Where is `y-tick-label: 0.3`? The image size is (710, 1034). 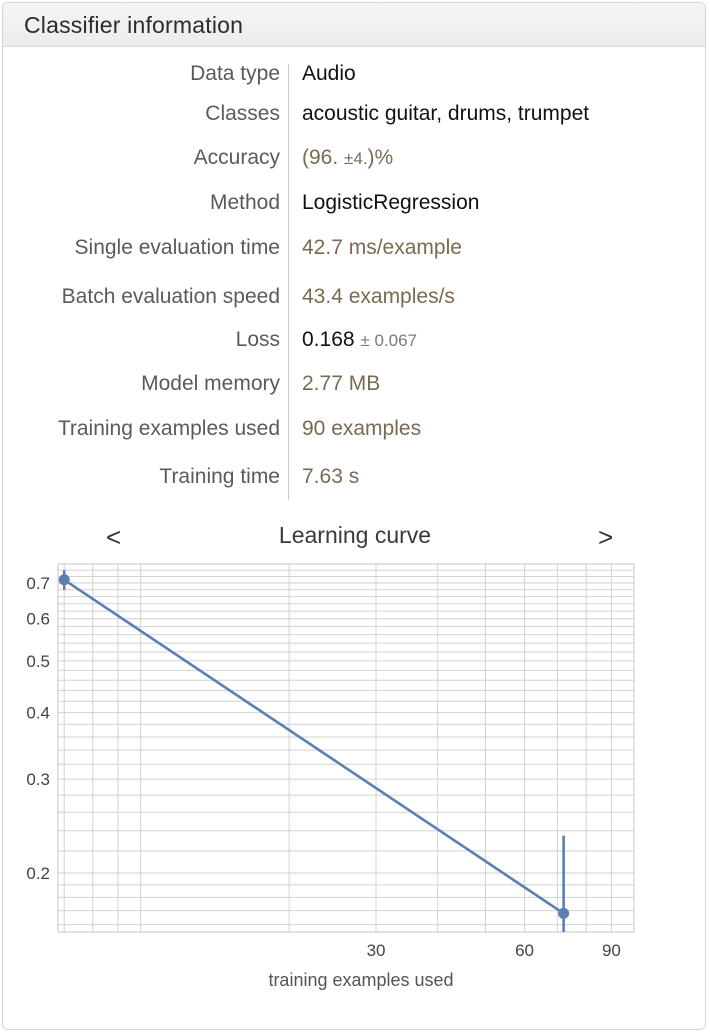 y-tick-label: 0.3 is located at coordinates (38, 779).